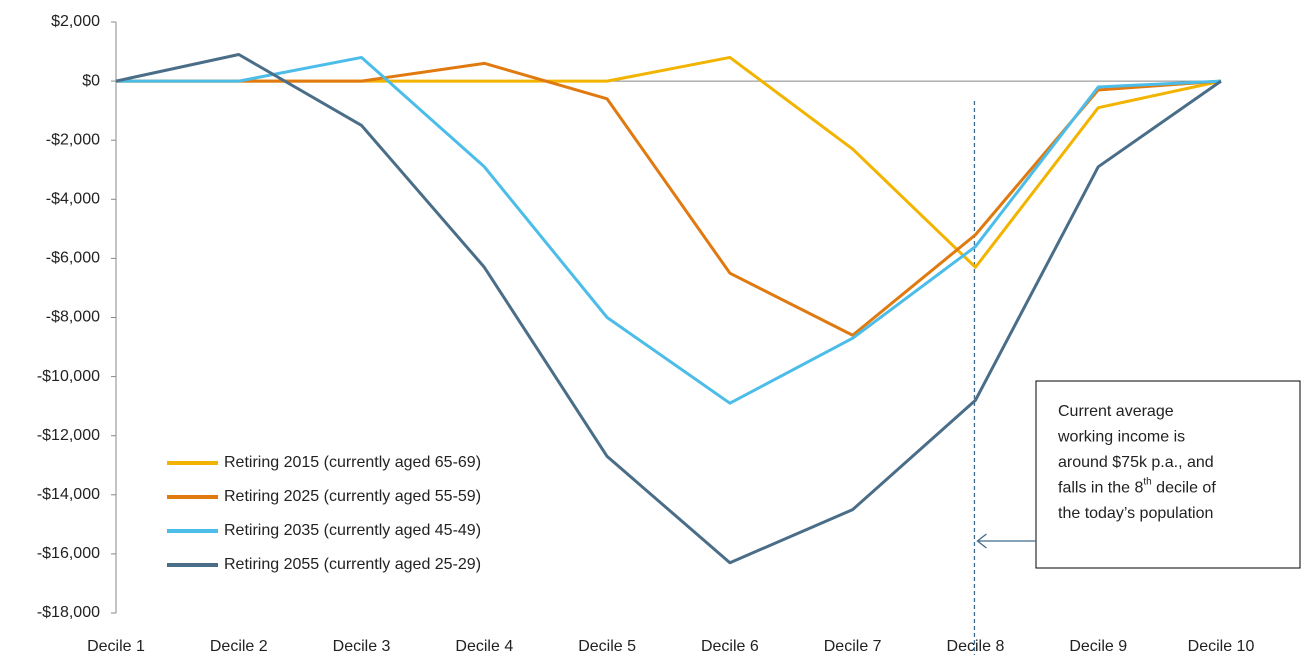 This screenshot has width=1303, height=658. I want to click on x-tick-label: Decile 8, so click(976, 646).